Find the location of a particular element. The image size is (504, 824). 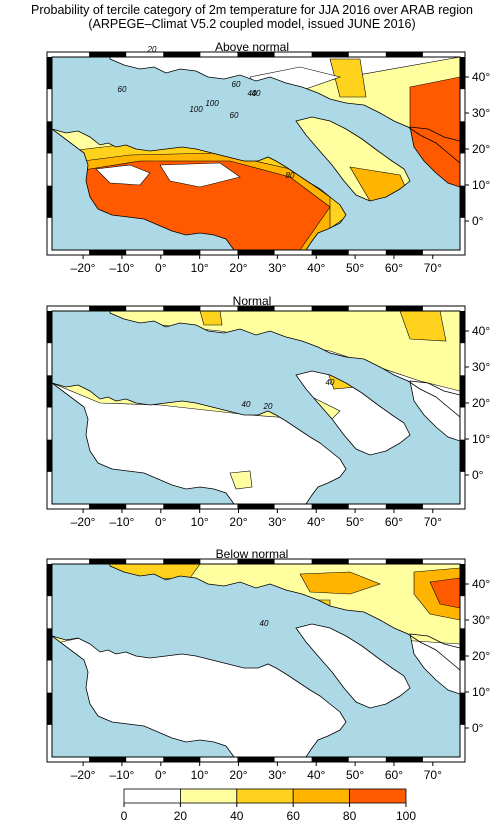

x-tick-label: 50° is located at coordinates (355, 775).